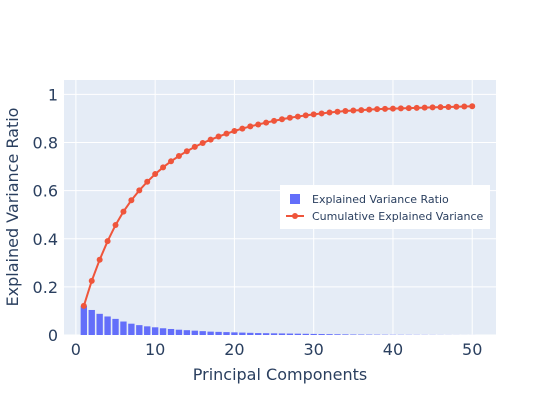  What do you see at coordinates (393, 349) in the screenshot?
I see `x-tick-label: 40` at bounding box center [393, 349].